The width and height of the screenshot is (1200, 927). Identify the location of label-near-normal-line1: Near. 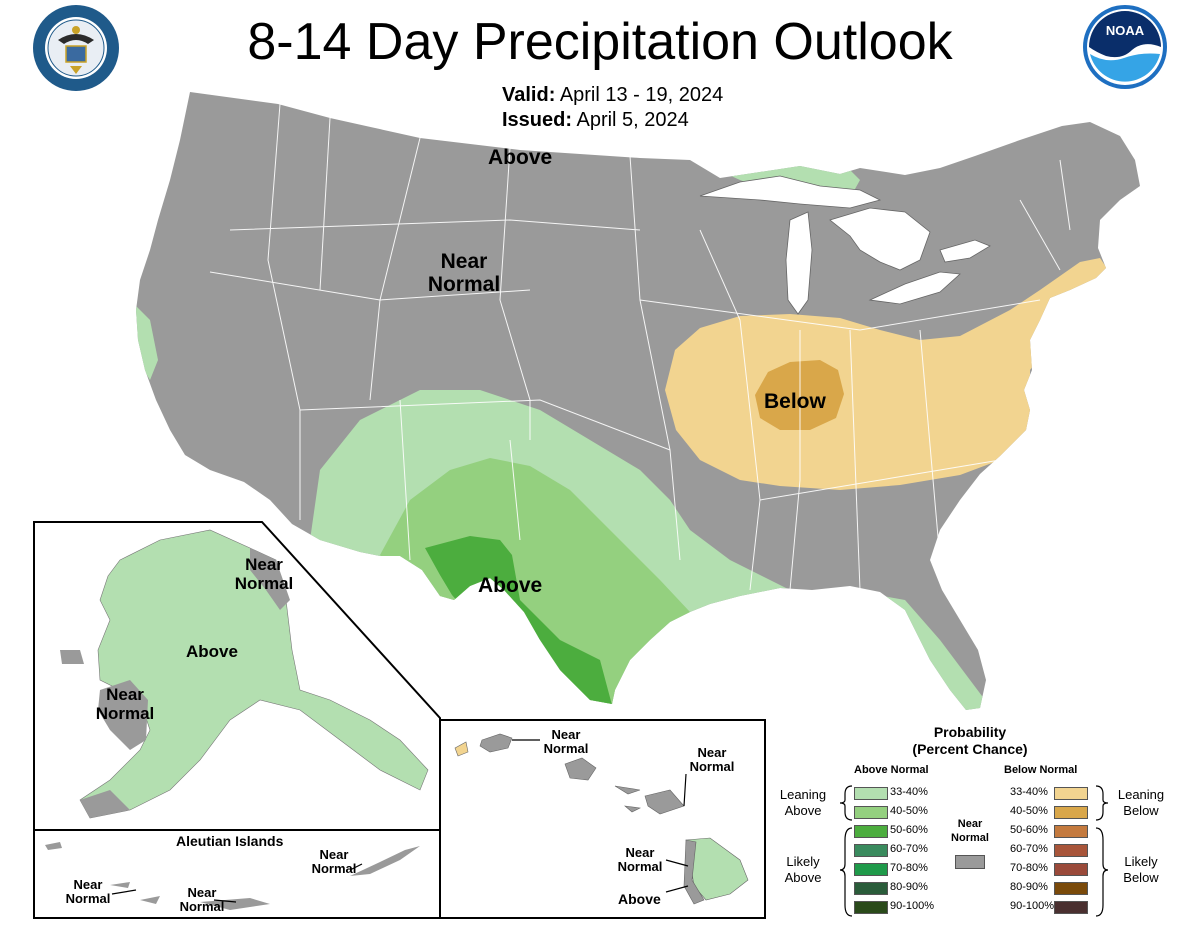
(464, 261).